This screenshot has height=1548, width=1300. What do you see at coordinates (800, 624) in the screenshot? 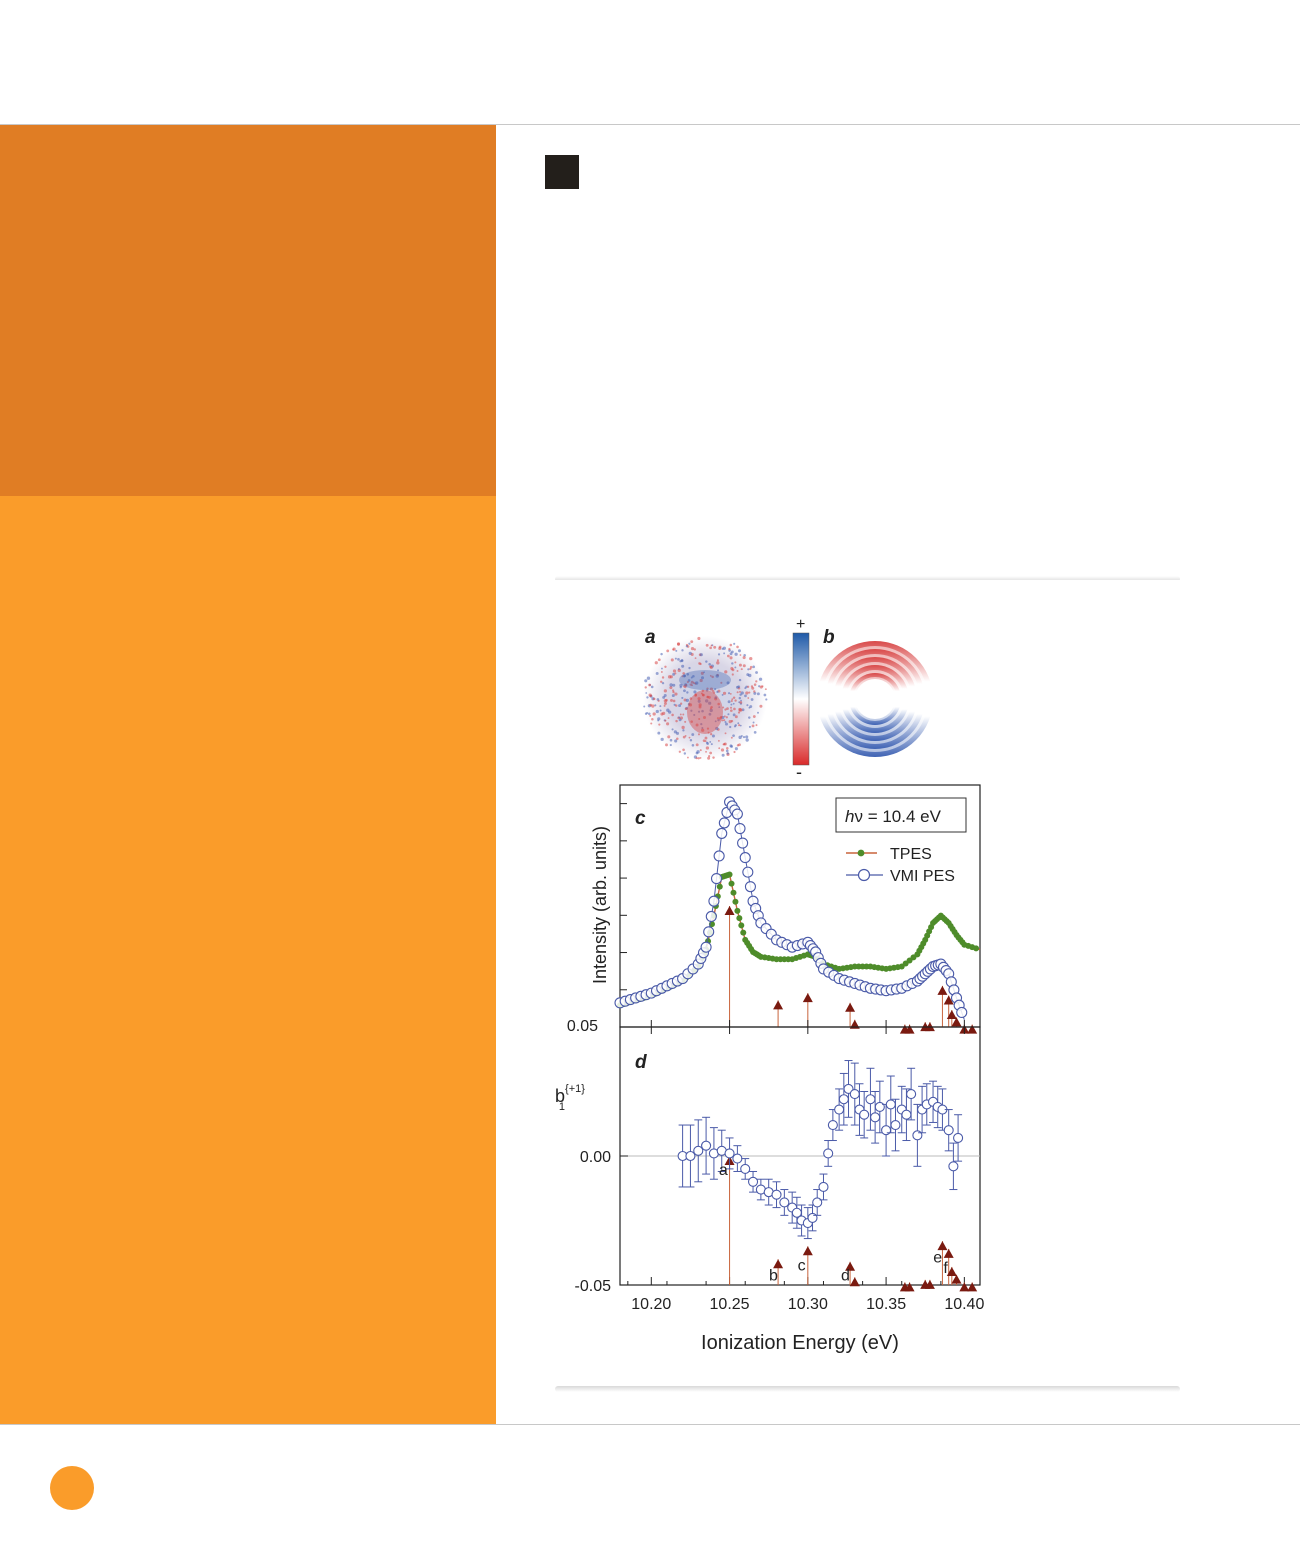
I see `colorbar-plus-label: +` at bounding box center [800, 624].